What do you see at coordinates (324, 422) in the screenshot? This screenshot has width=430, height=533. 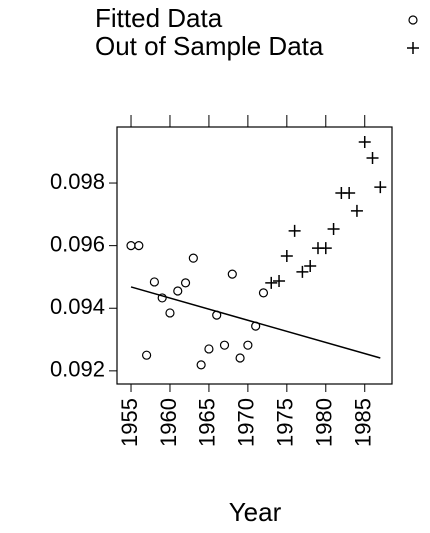 I see `x-tick-label: 1980` at bounding box center [324, 422].